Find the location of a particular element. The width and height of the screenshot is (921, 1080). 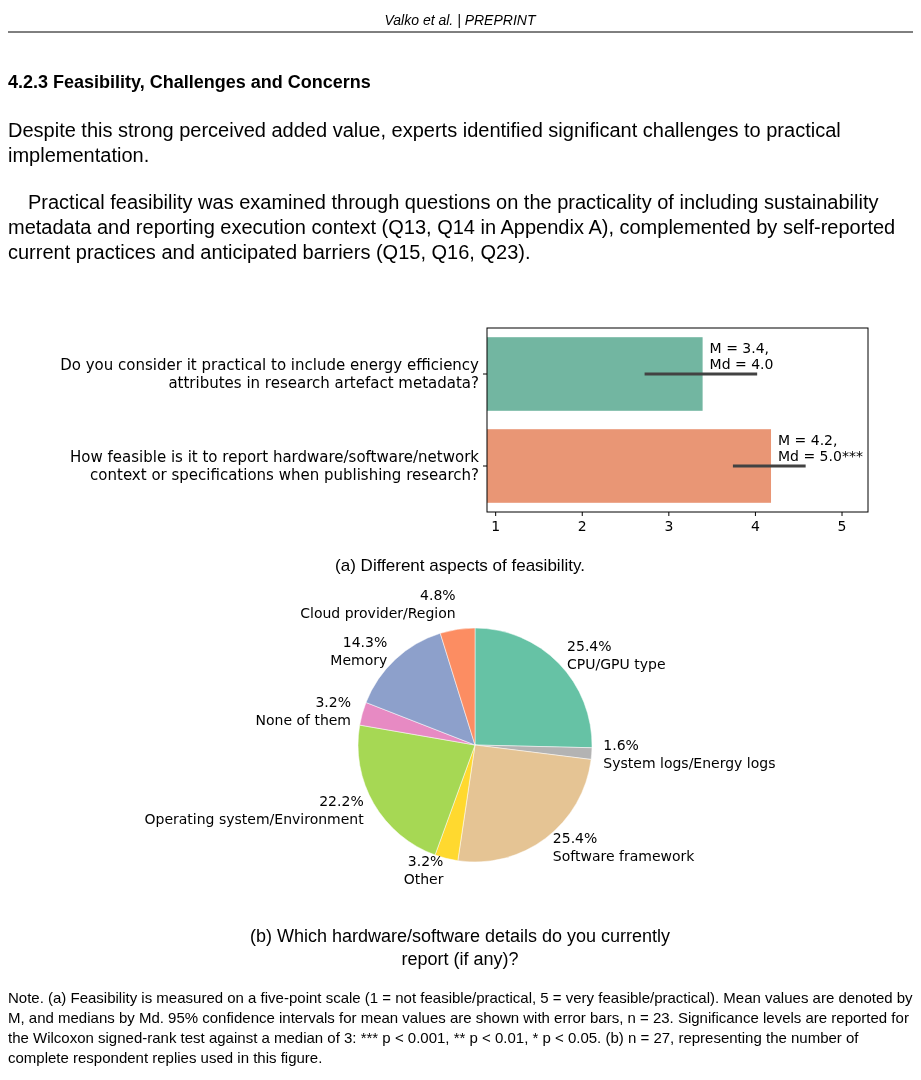

slice-label: System logs/Energy logs is located at coordinates (689, 763).